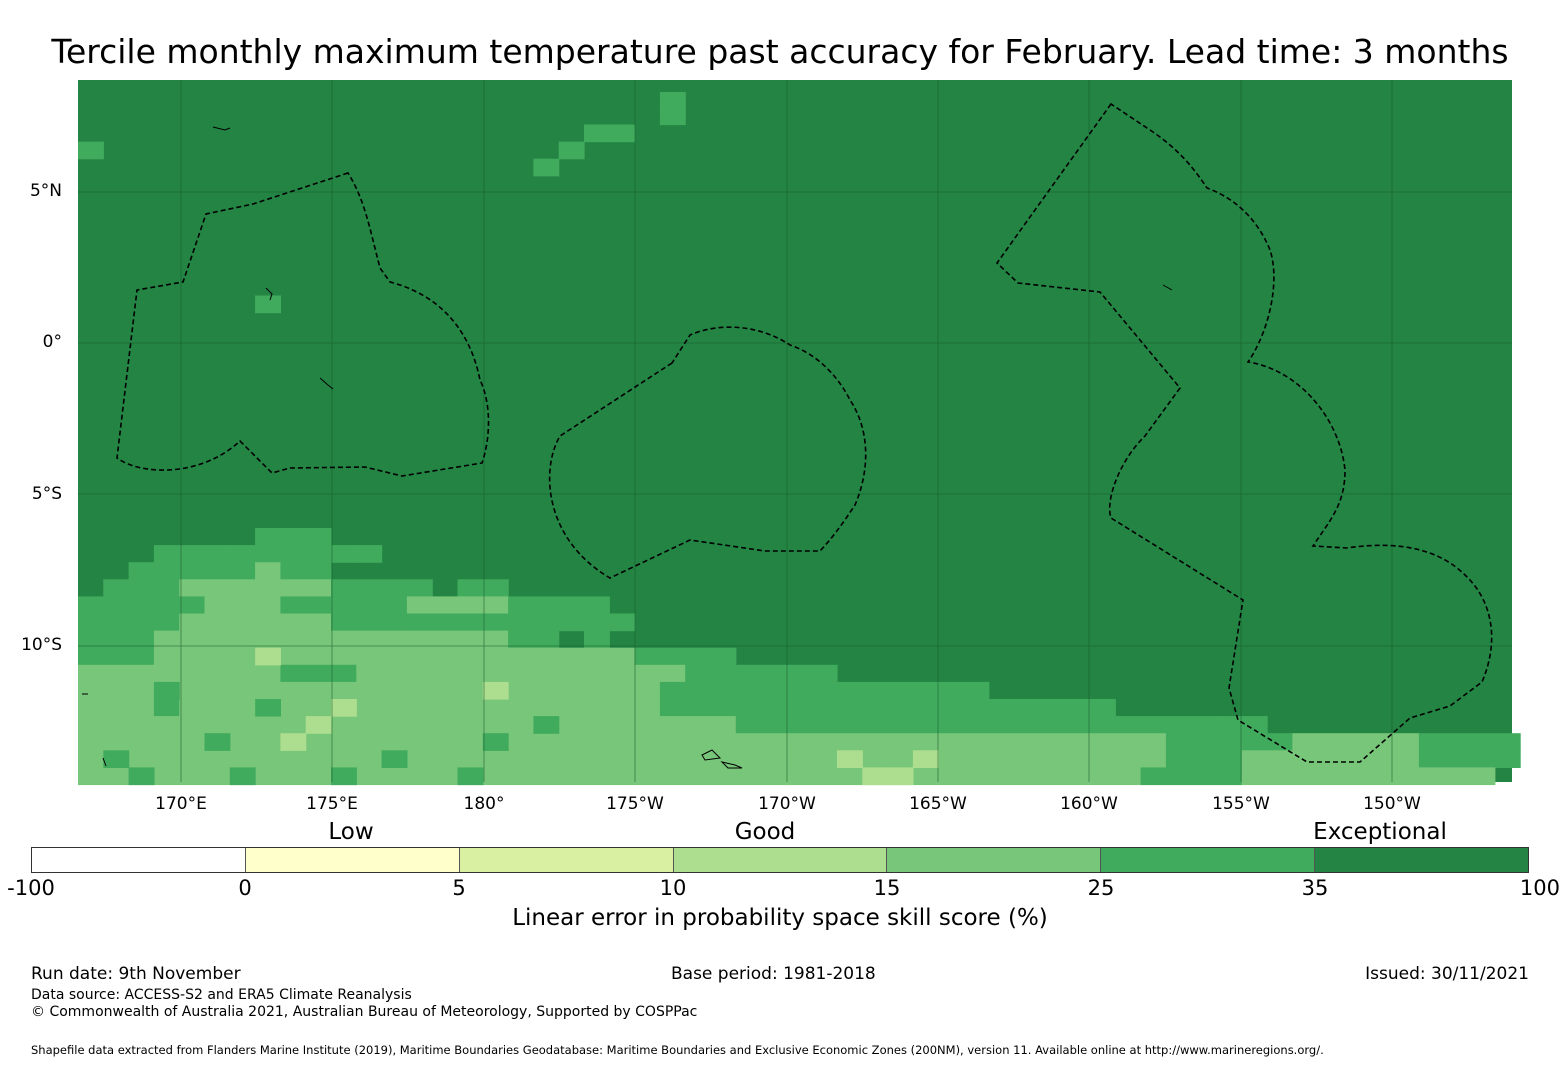 This screenshot has width=1560, height=1065. What do you see at coordinates (887, 888) in the screenshot?
I see `colorbar-tick: 15` at bounding box center [887, 888].